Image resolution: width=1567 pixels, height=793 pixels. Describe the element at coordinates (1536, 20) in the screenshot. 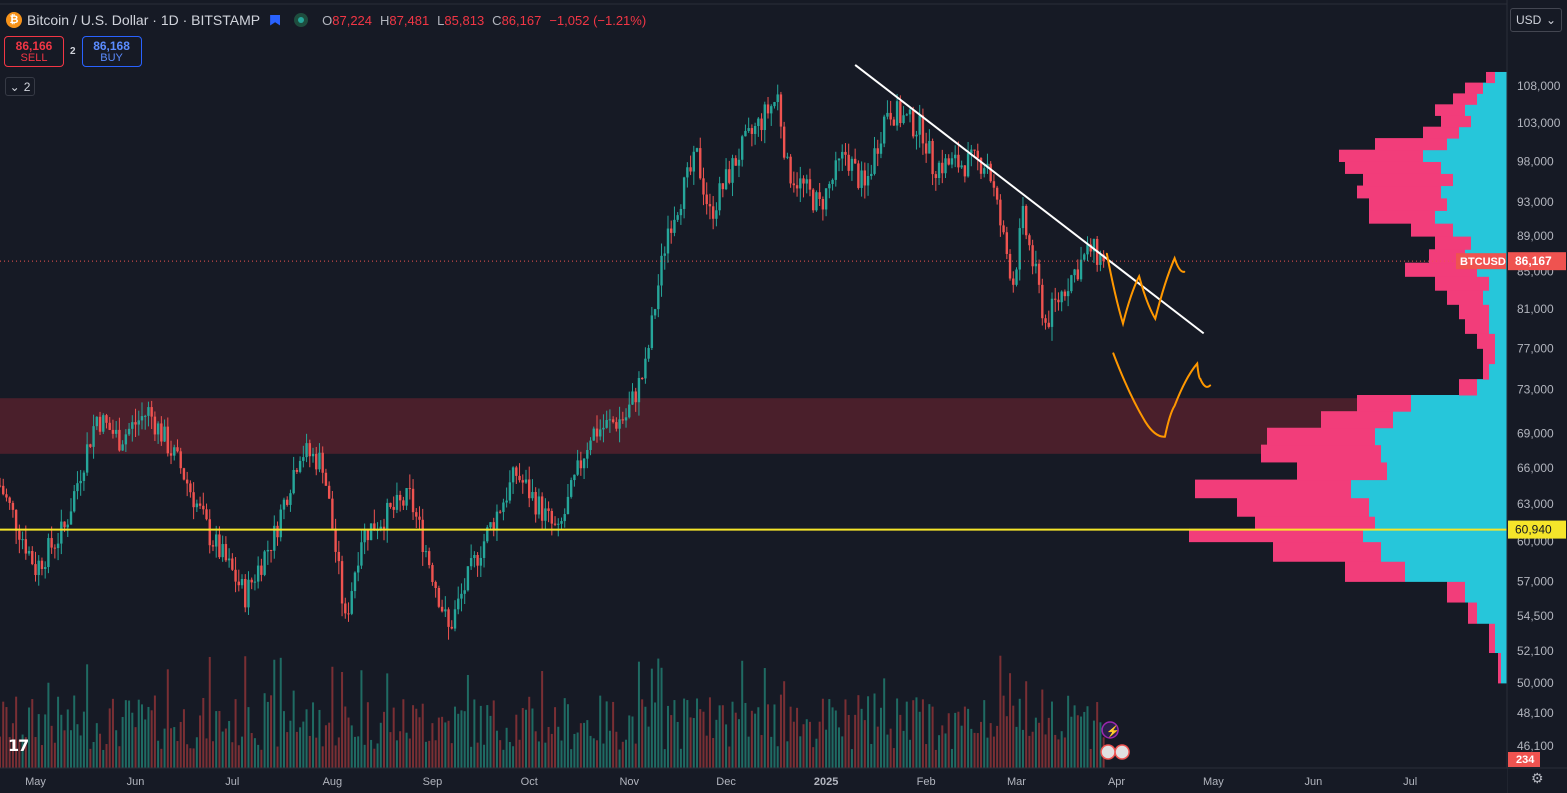

I see `currency-select: USD ⌄` at that location.